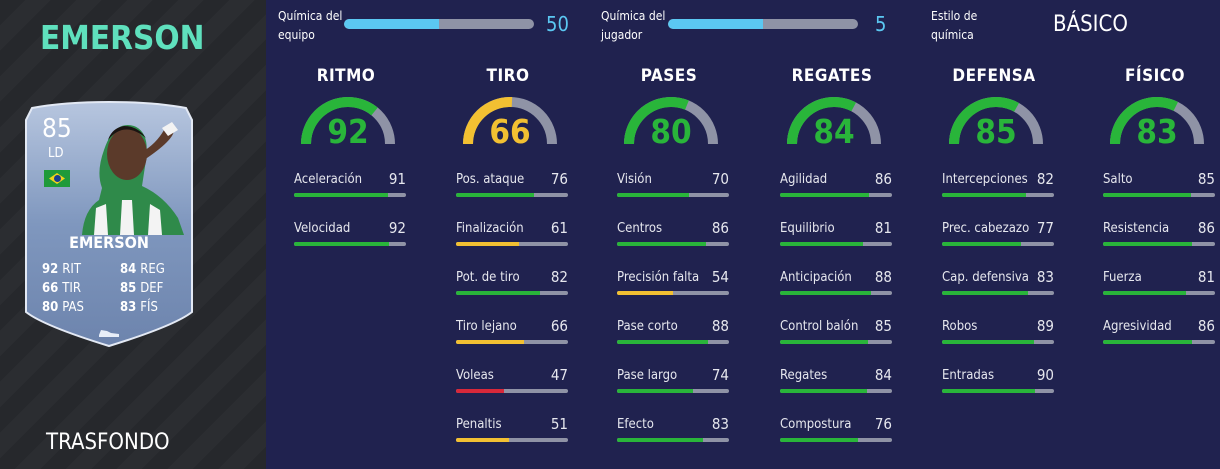 Image resolution: width=1220 pixels, height=469 pixels. I want to click on stat-label: Anticipación, so click(816, 277).